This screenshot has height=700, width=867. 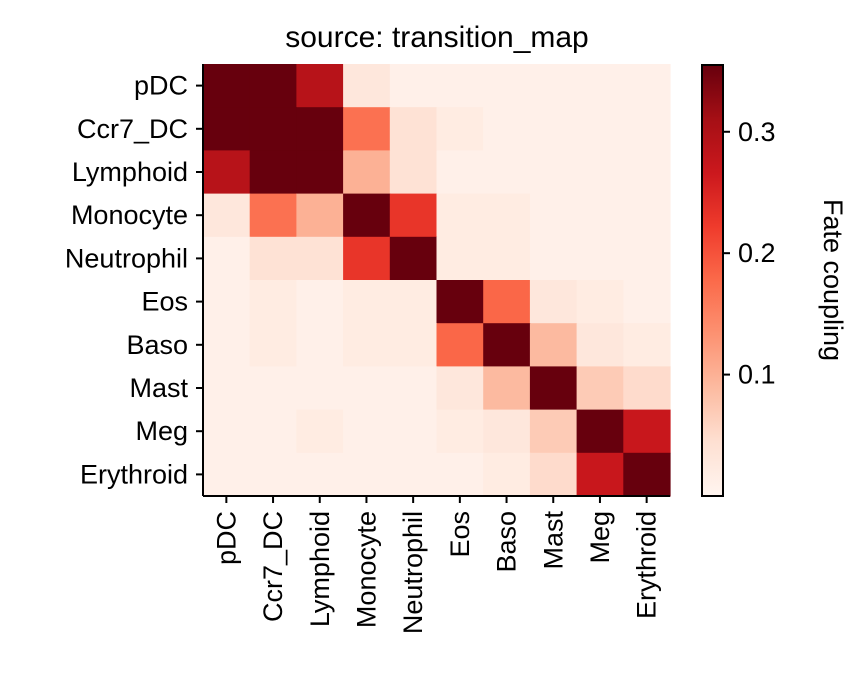 What do you see at coordinates (833, 280) in the screenshot?
I see `colorbar-label: Fate coupling` at bounding box center [833, 280].